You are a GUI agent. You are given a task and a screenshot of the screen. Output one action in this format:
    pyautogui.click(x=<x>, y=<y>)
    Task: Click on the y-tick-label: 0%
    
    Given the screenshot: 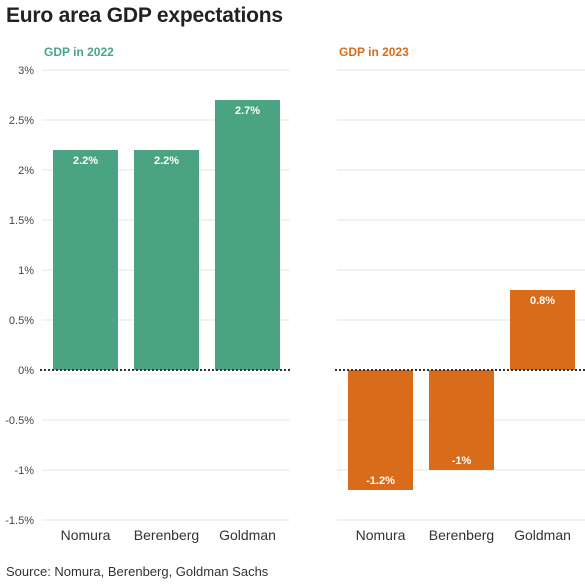 What is the action you would take?
    pyautogui.click(x=26, y=371)
    